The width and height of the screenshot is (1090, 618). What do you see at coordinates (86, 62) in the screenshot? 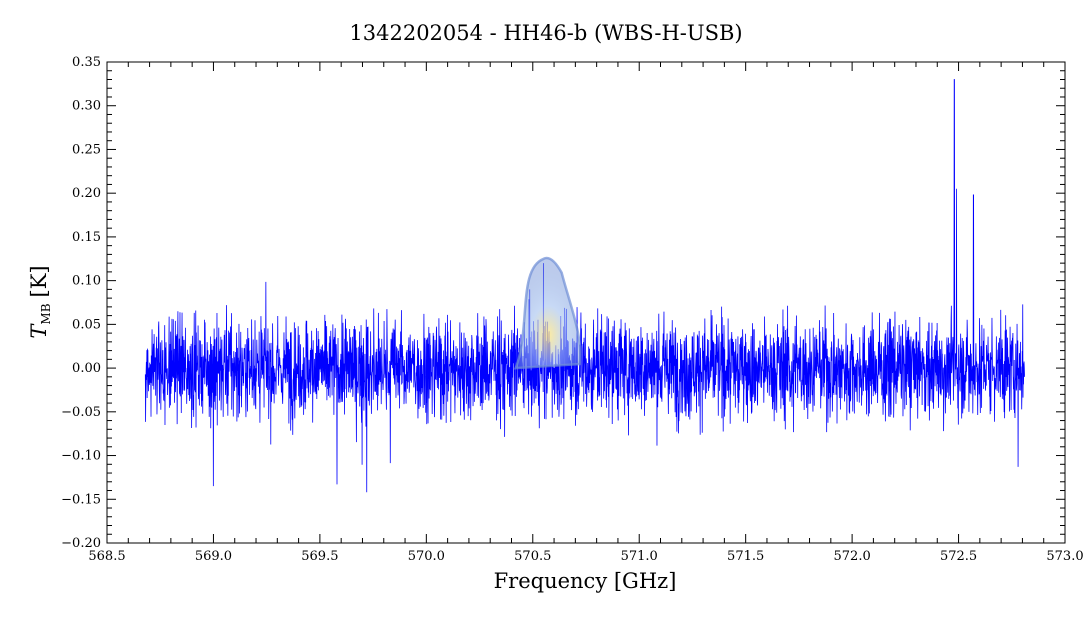
I see `y-tick-label: 0.35` at bounding box center [86, 62].